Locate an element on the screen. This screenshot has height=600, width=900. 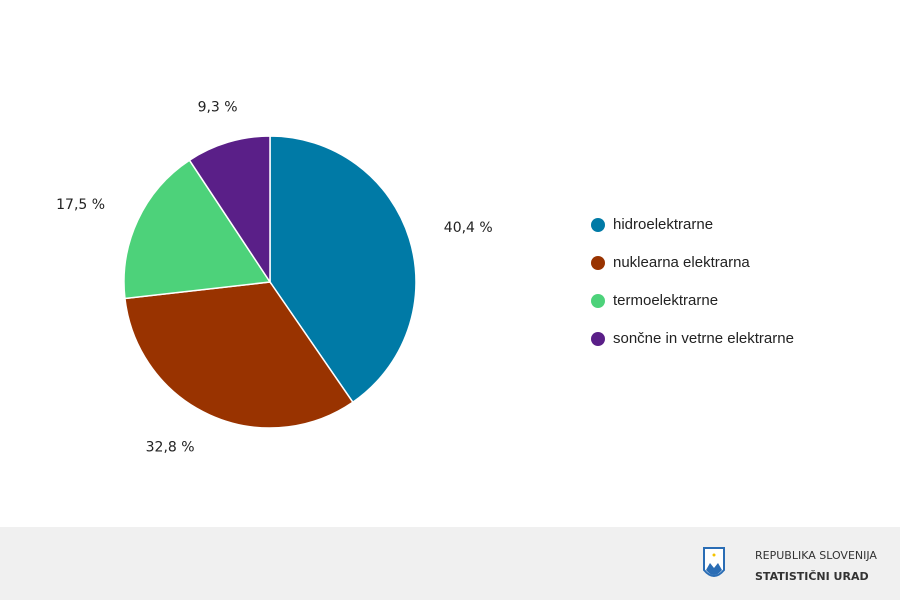
logo is located at coordinates (714, 562).